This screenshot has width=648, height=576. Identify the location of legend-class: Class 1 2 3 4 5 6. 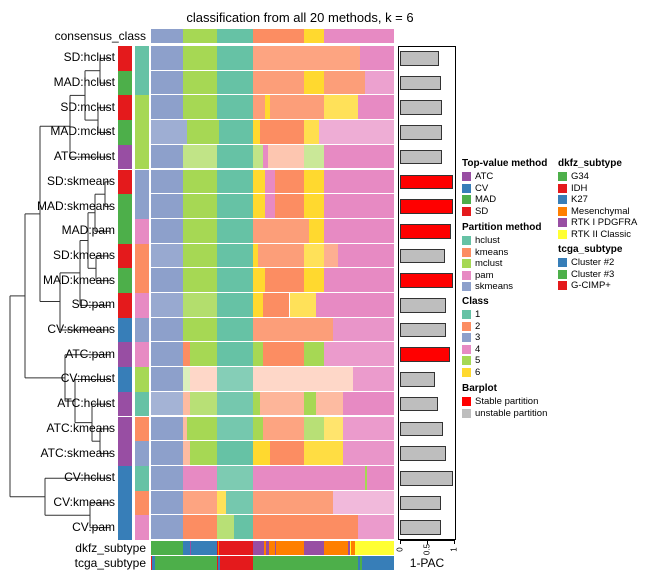
(475, 337).